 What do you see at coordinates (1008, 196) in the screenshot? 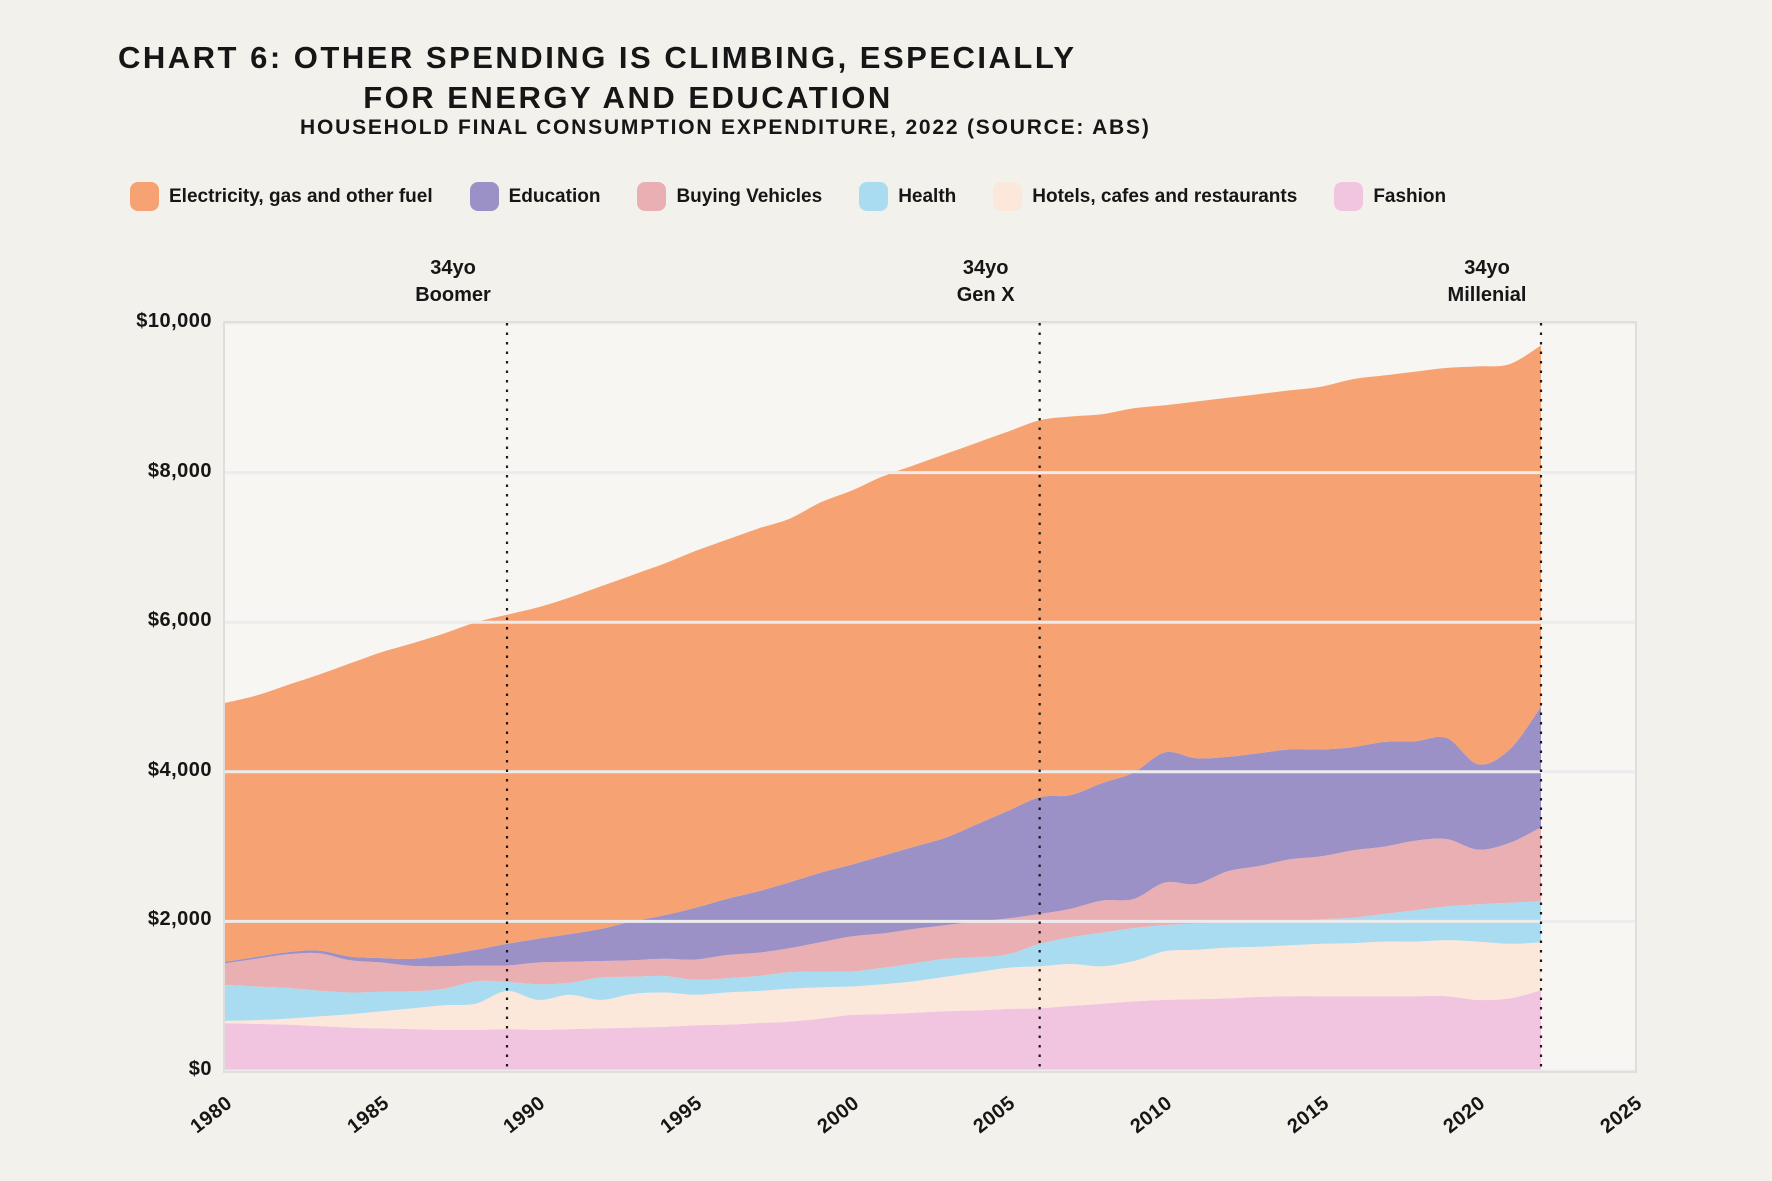
I see `hotels-swatch-icon` at bounding box center [1008, 196].